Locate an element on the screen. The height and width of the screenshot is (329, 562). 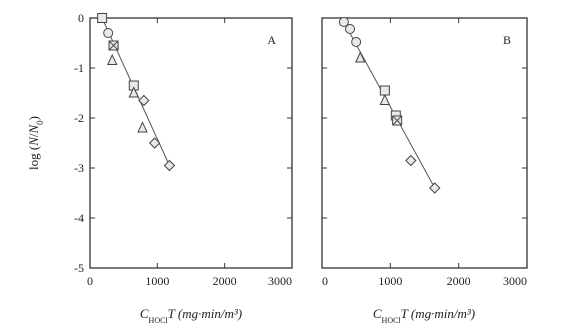
panel-a-label: A is located at coordinates (271, 40).